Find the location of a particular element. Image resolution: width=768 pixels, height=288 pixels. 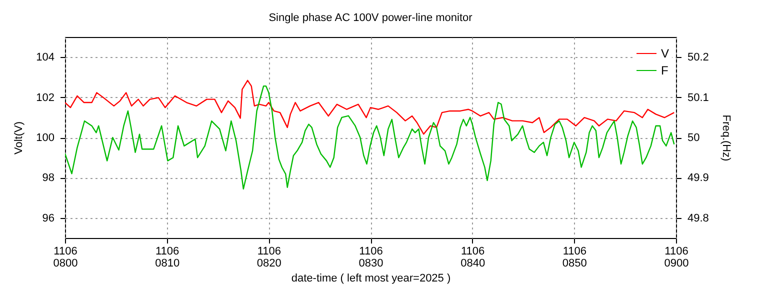

y-tick-label: 98 is located at coordinates (48, 178).